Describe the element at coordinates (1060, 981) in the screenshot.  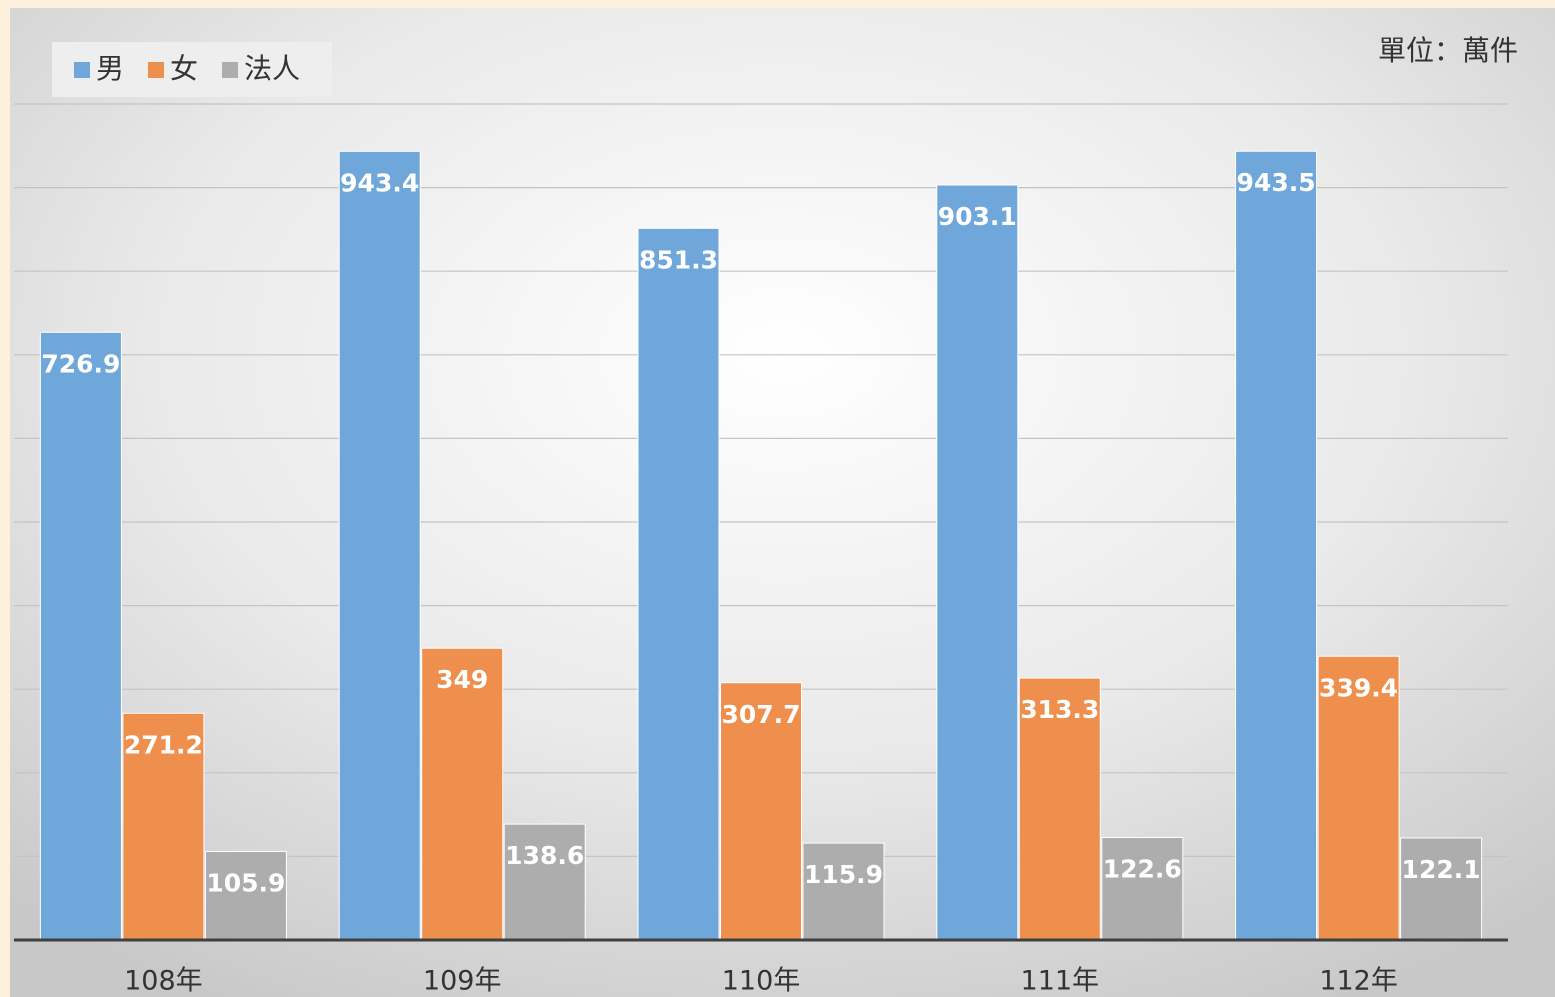
I see `x-tick-label: 111年` at that location.